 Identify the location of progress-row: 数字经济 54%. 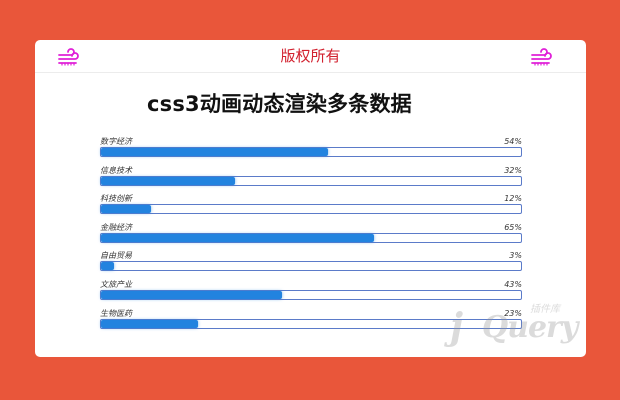
(311, 149).